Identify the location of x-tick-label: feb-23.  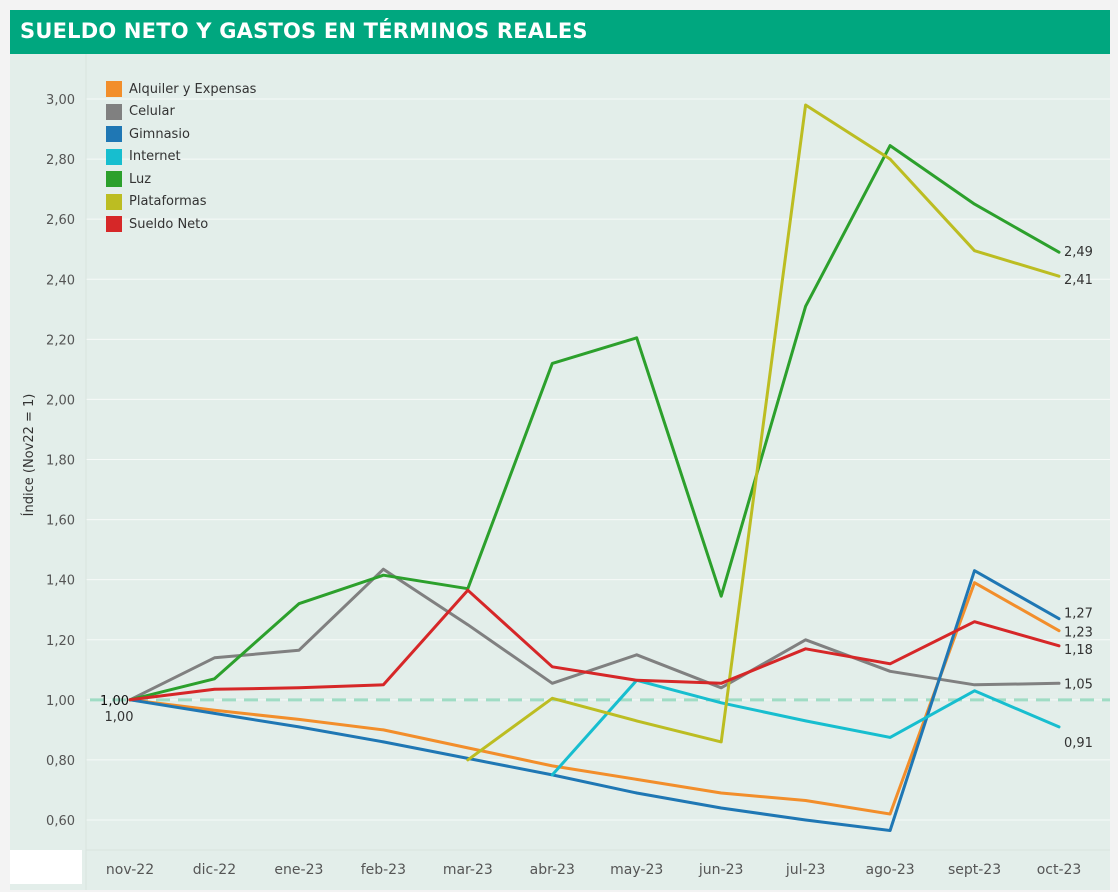
(383, 870).